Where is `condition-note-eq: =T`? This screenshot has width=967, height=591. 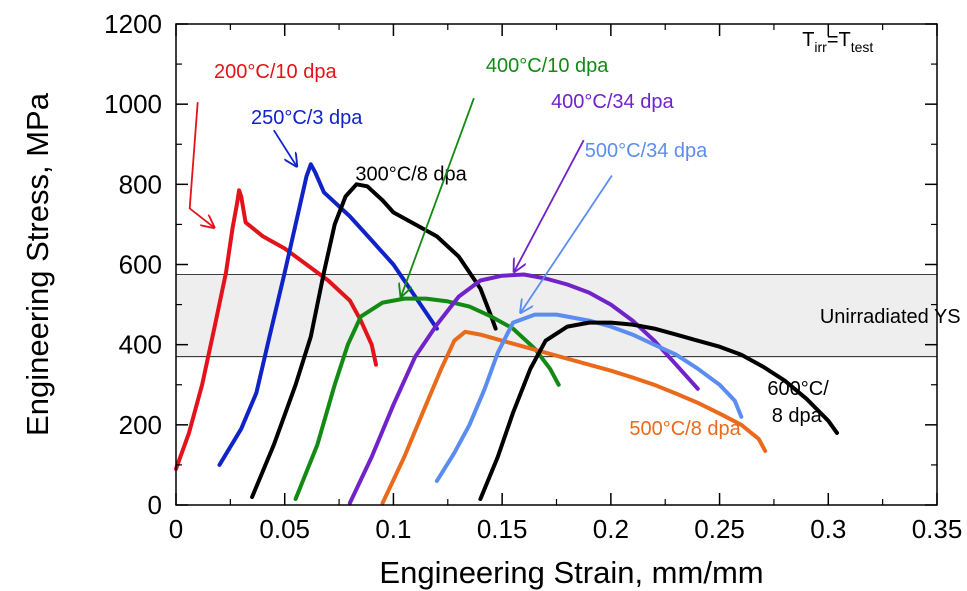
condition-note-eq: =T is located at coordinates (839, 40).